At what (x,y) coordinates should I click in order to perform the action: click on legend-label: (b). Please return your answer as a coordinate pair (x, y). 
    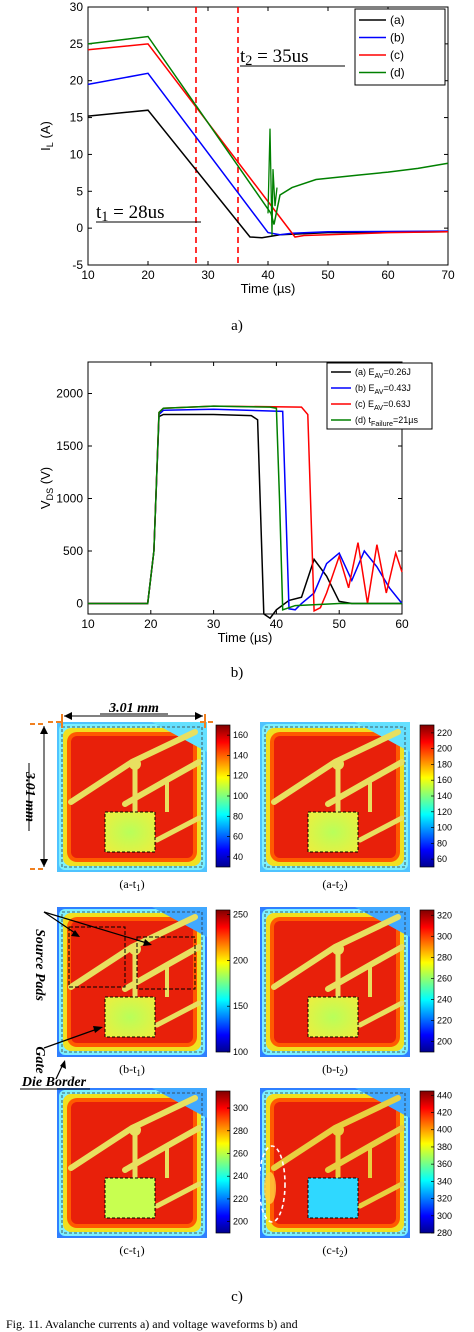
    Looking at the image, I should click on (397, 38).